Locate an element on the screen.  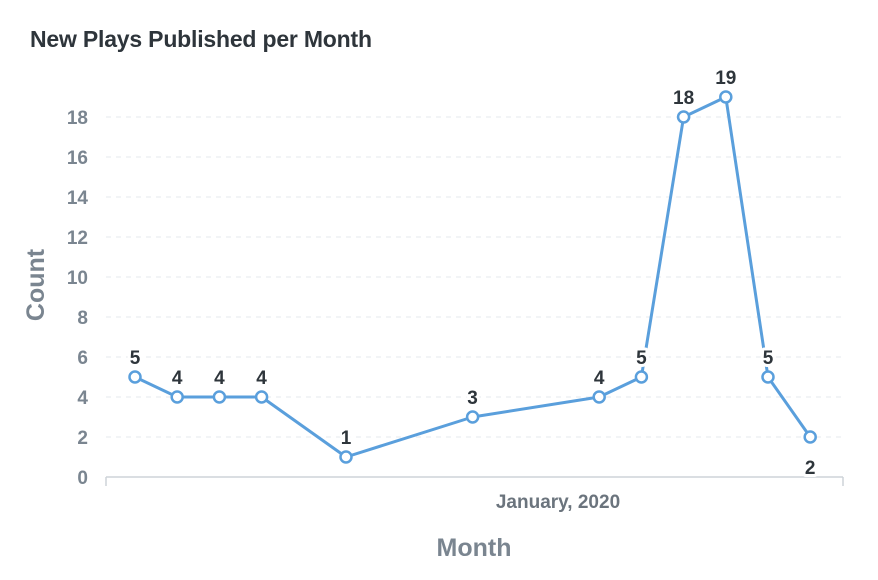
data-label-5: 3 is located at coordinates (472, 398).